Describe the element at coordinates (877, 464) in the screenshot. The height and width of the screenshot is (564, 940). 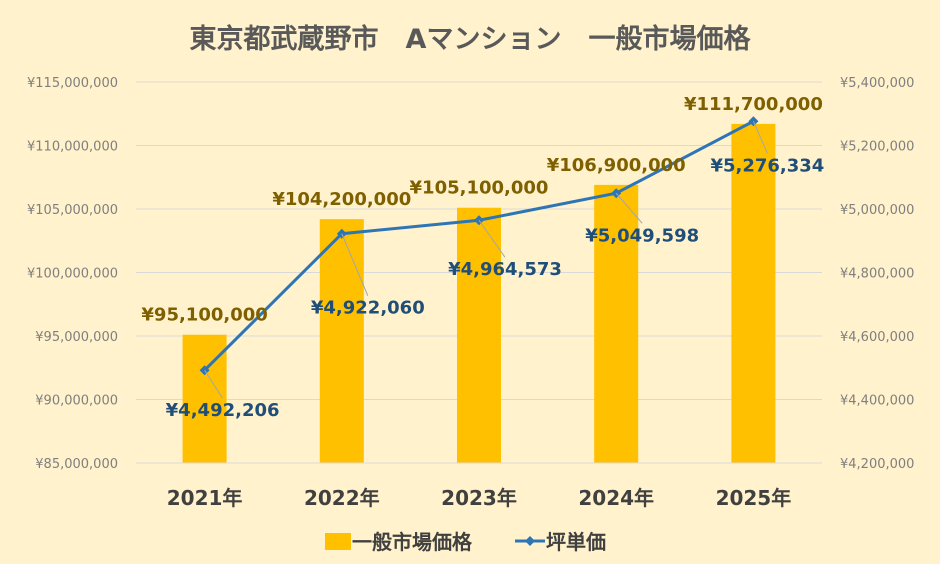
I see `right-tick-label: ¥4,200,000` at that location.